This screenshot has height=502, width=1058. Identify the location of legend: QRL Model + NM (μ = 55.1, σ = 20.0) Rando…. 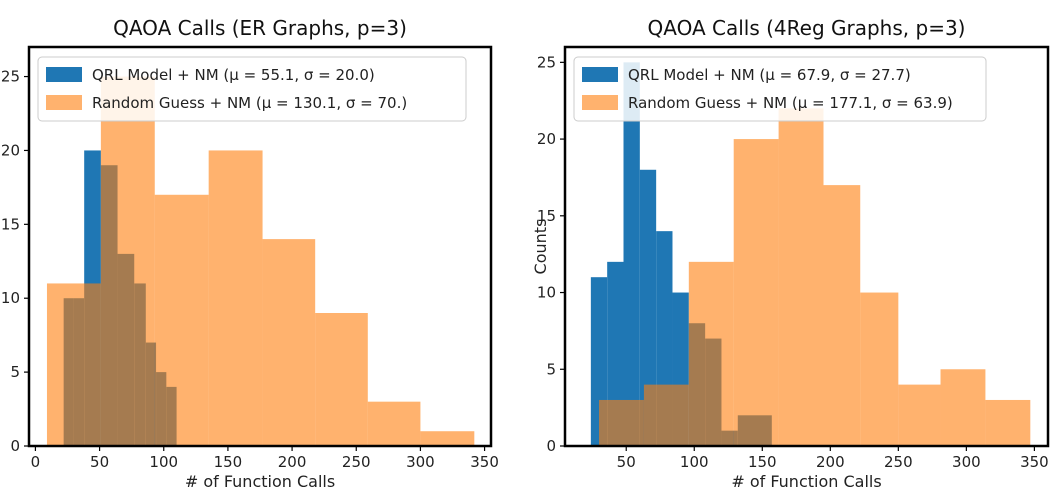
(252, 89).